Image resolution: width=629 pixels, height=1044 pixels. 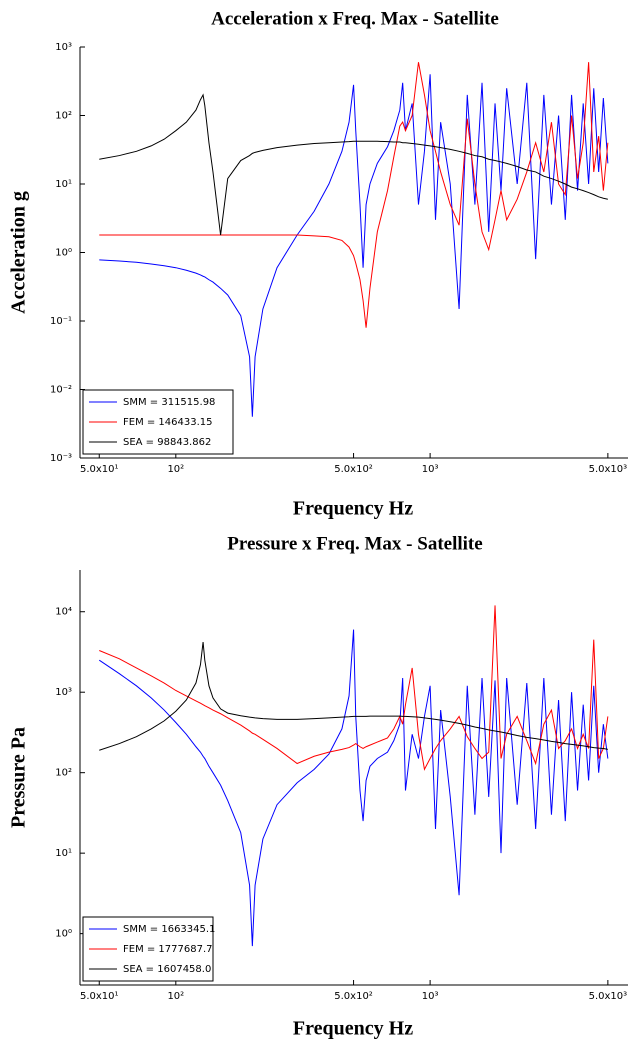 I want to click on chart-title: Acceleration x Freq. Max - Satellite, so click(x=355, y=18).